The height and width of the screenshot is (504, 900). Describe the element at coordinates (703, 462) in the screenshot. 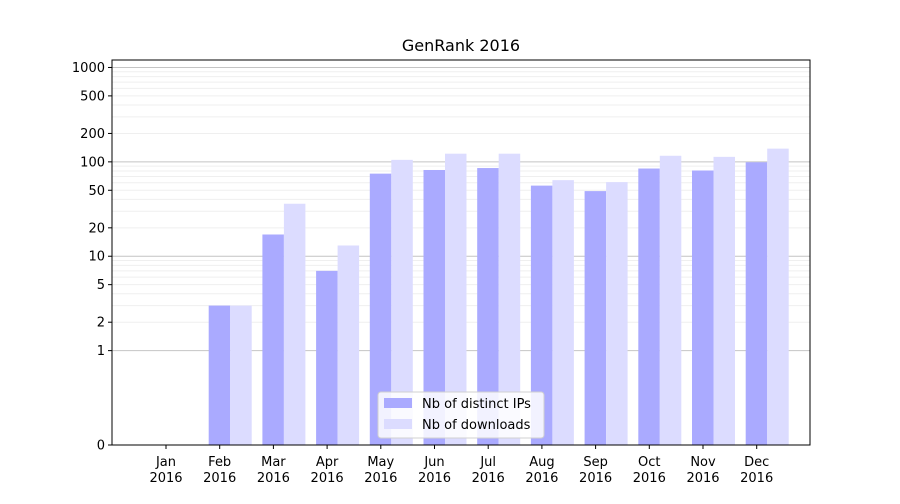

I see `x-tick-label-month: Nov` at that location.